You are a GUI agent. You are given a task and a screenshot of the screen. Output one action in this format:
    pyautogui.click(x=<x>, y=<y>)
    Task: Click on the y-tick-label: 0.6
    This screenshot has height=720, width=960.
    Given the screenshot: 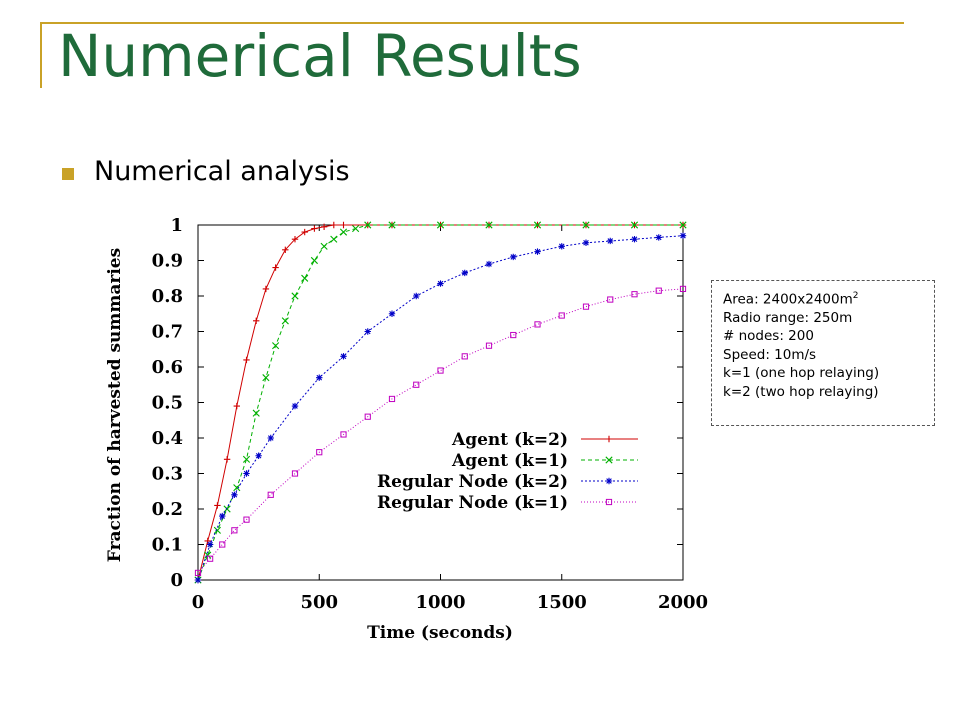 What is the action you would take?
    pyautogui.click(x=167, y=367)
    